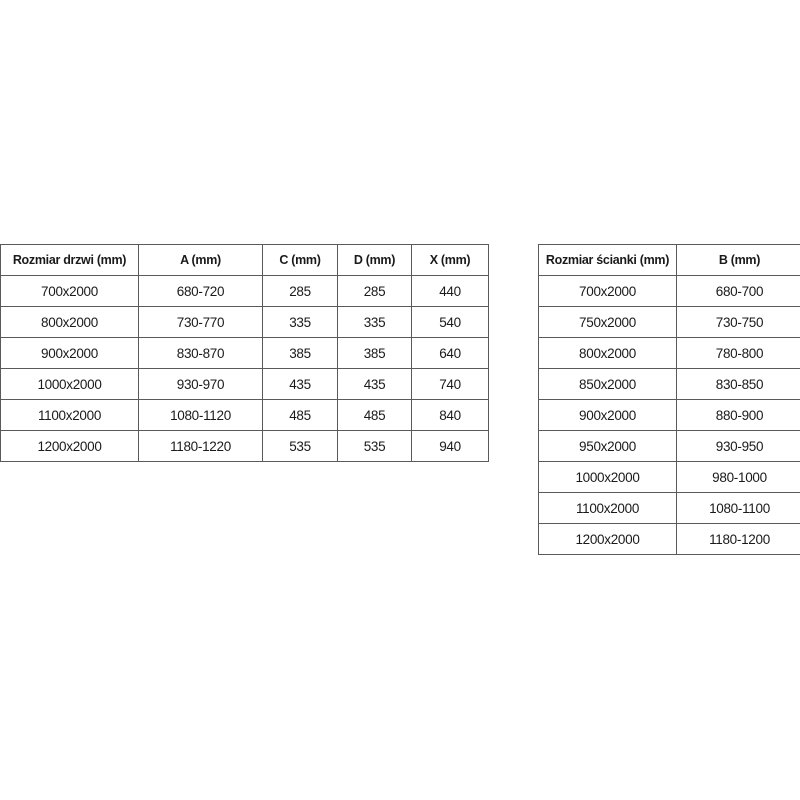  I want to click on column-header: Rozmiar drzwi (mm), so click(69, 260).